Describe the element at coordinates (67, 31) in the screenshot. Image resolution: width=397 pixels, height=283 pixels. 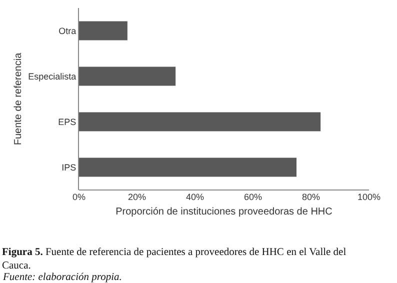
I see `y-tick-label: Otra` at that location.